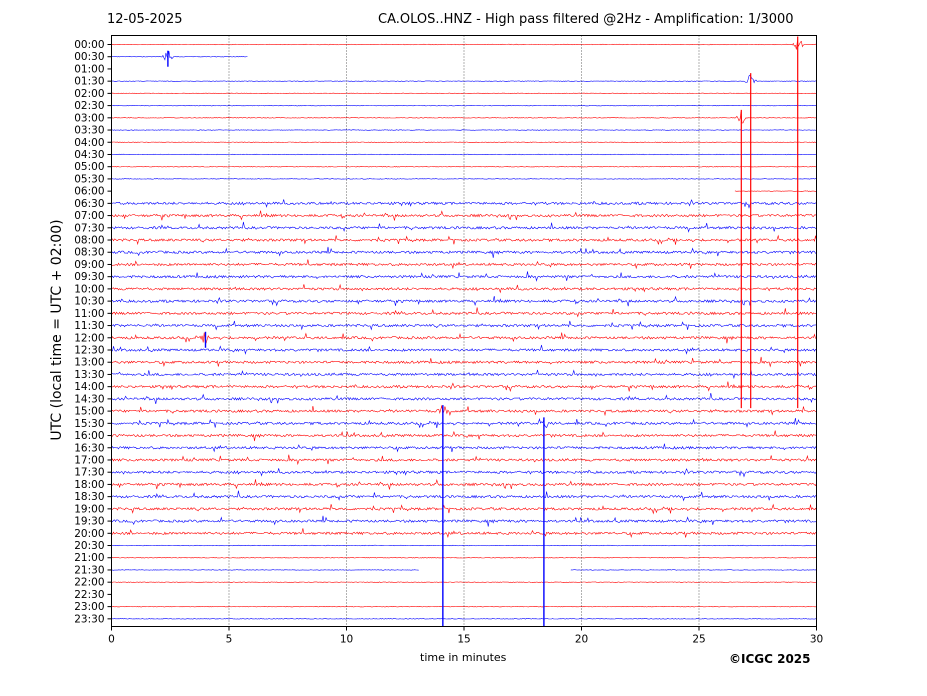 The width and height of the screenshot is (927, 696). What do you see at coordinates (111, 640) in the screenshot?
I see `x-tick-label: 0` at bounding box center [111, 640].